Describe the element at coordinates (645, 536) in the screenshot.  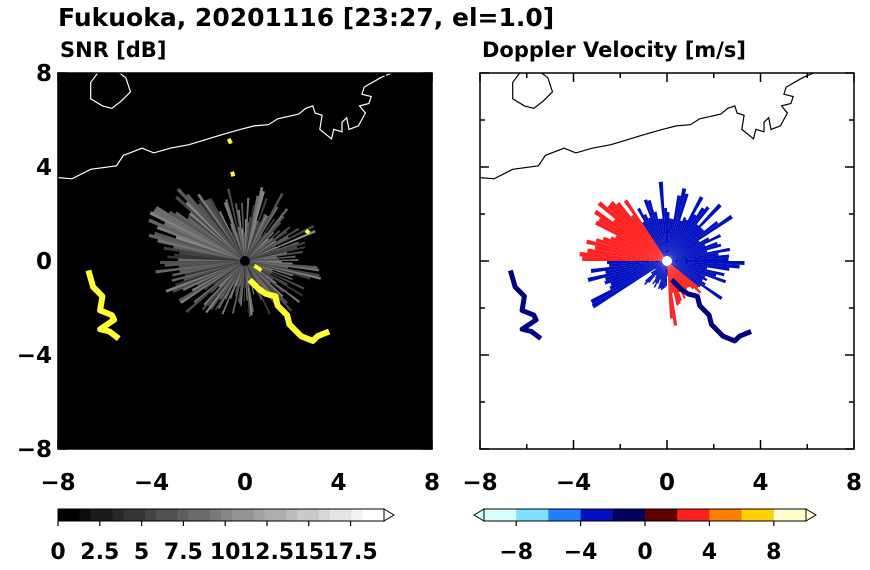
I see `doppler-colorbar: −8 −4 0 4 8` at that location.